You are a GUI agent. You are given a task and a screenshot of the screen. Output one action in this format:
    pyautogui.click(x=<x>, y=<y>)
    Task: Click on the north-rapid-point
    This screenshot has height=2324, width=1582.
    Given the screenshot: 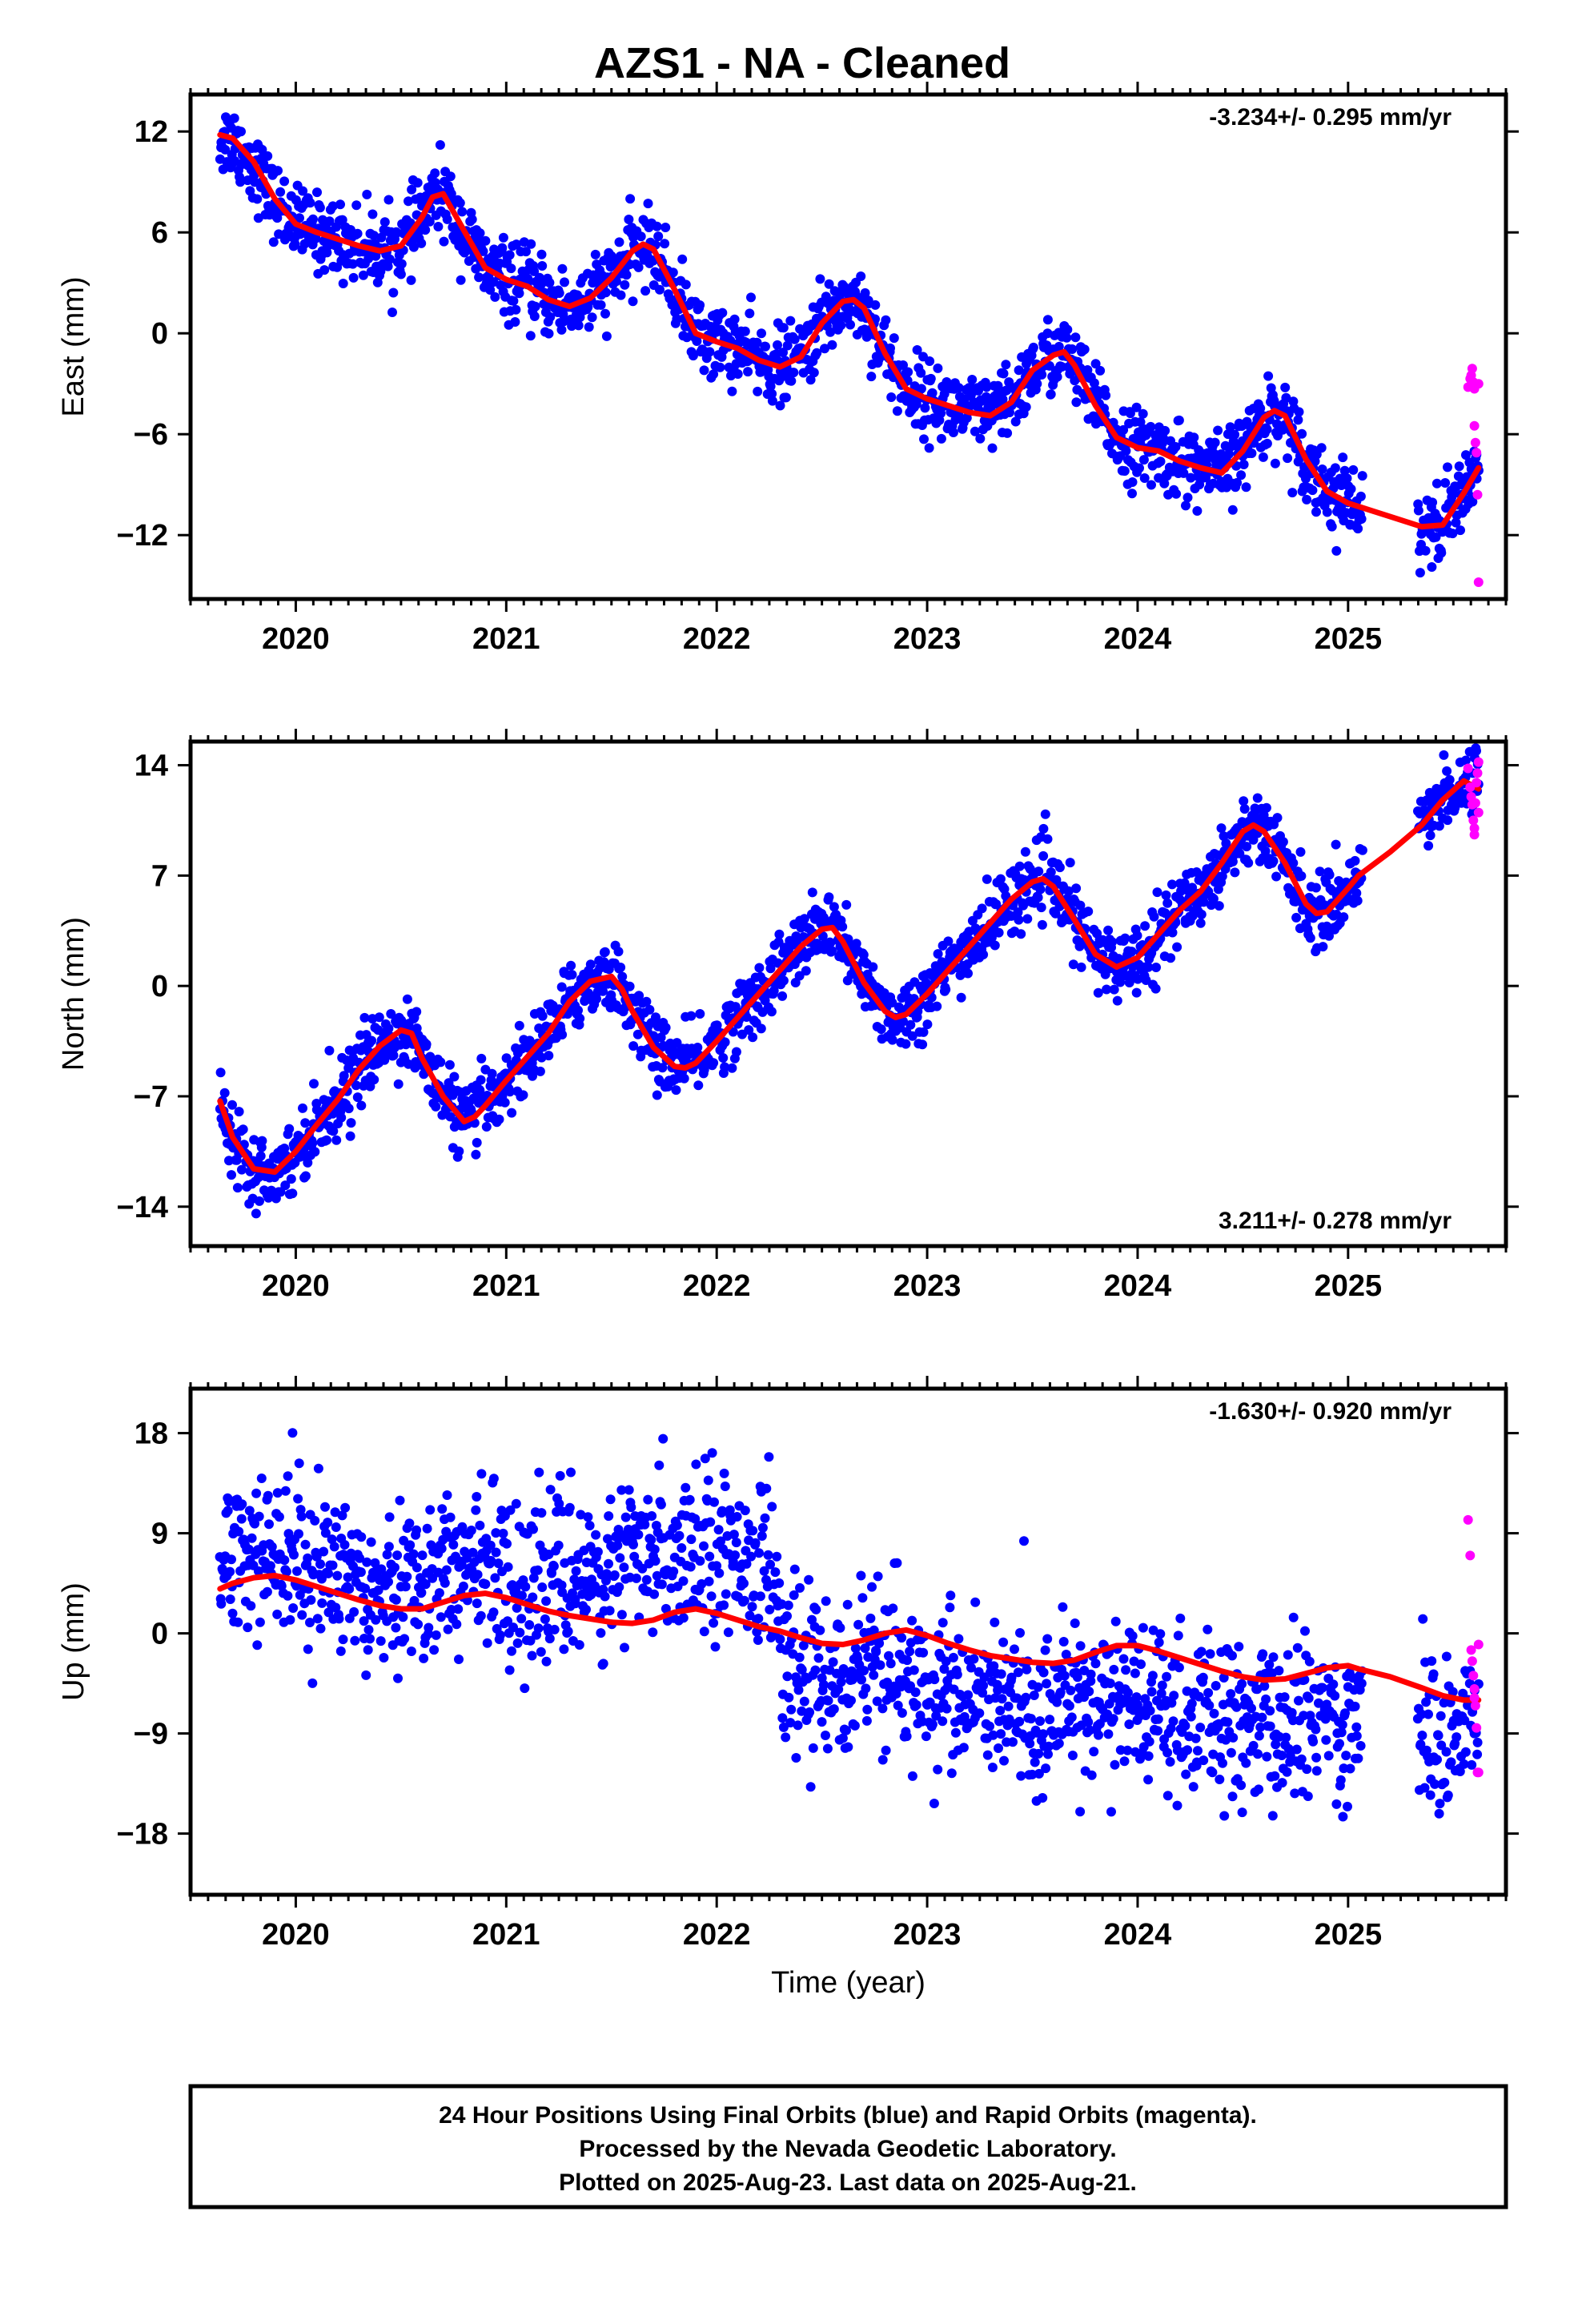 What is the action you would take?
    pyautogui.click(x=1478, y=762)
    